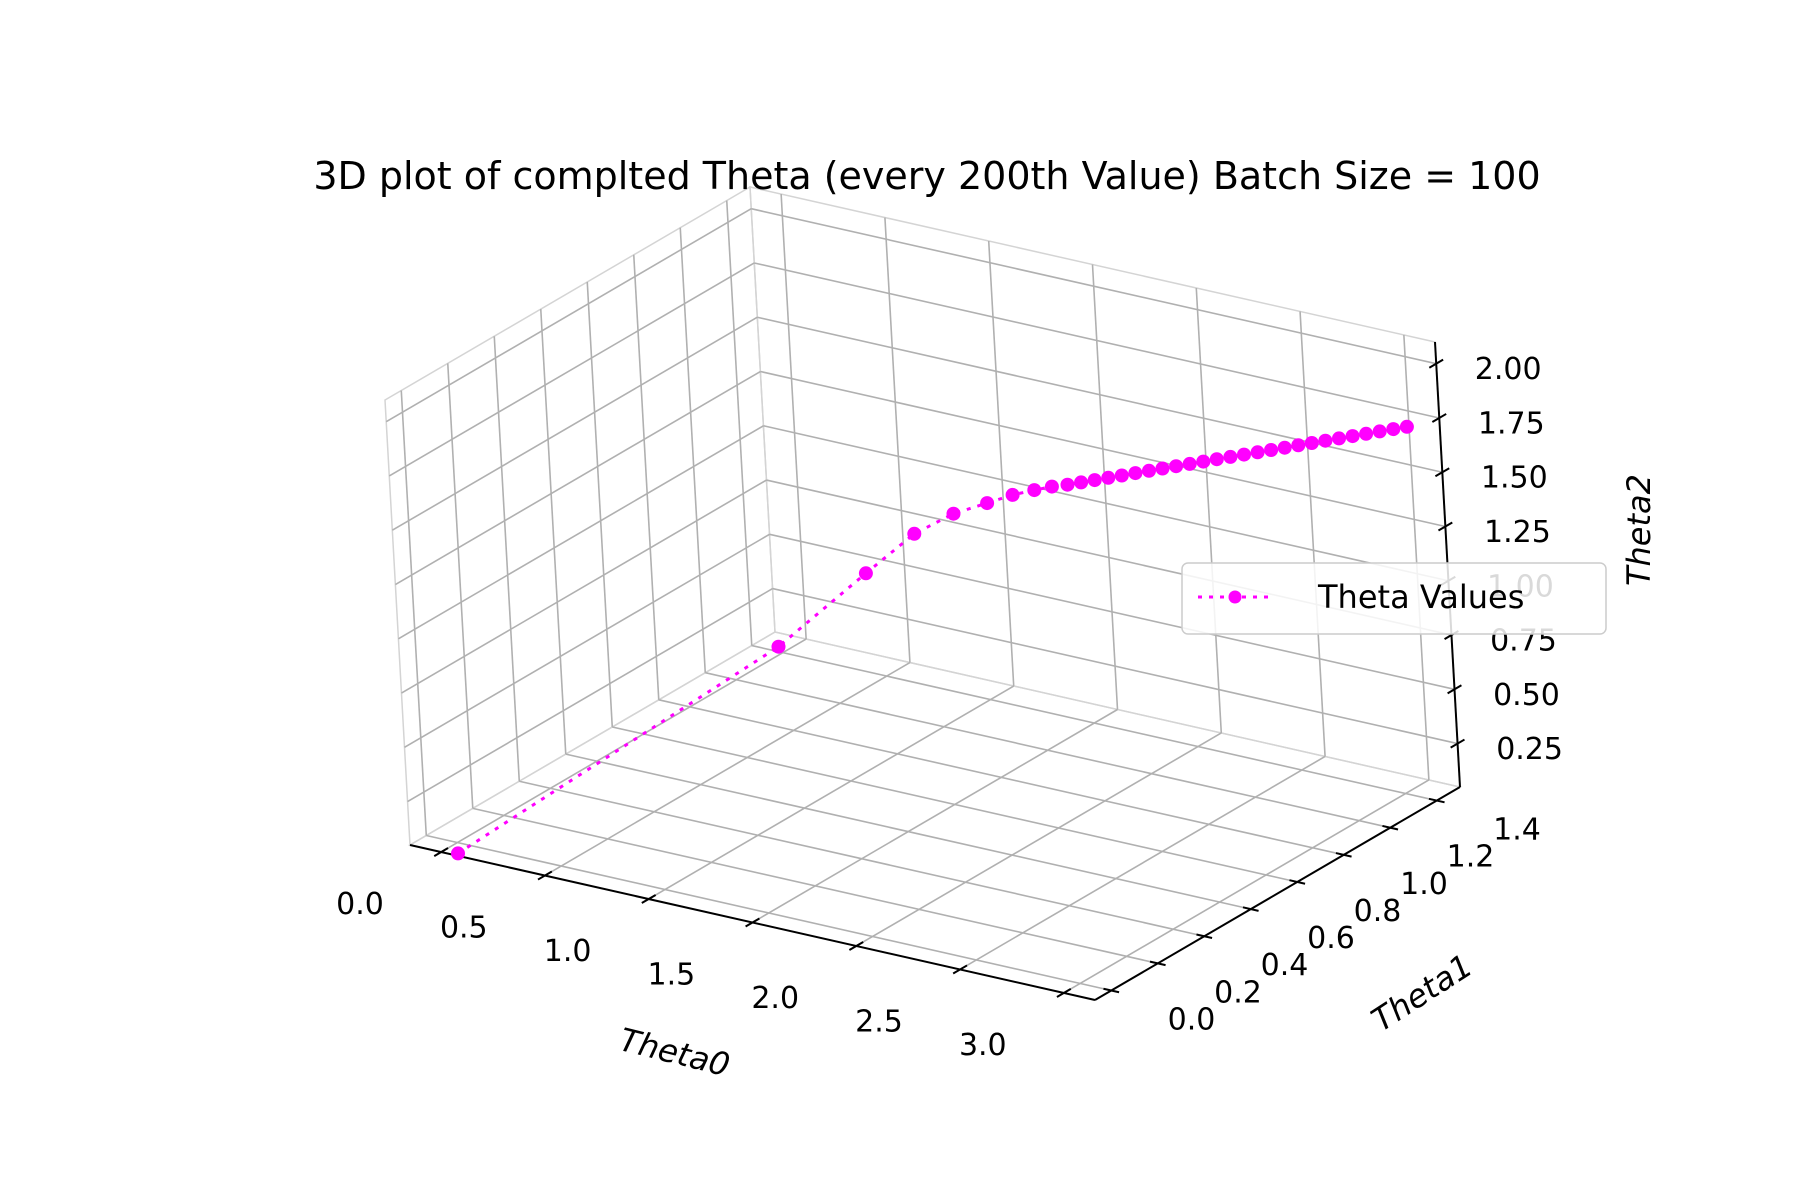 This screenshot has height=1200, width=1800. I want to click on legend-marker, so click(1235, 597).